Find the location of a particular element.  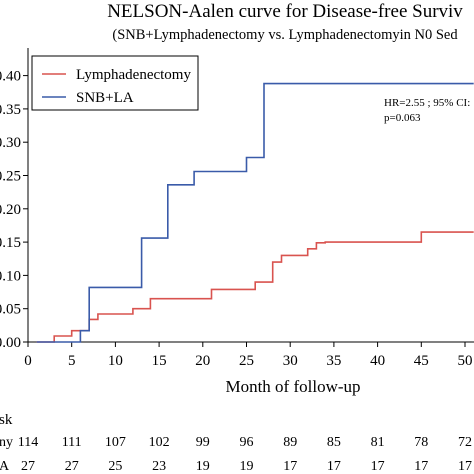

y-tick-label: 0.25 is located at coordinates (10, 177).